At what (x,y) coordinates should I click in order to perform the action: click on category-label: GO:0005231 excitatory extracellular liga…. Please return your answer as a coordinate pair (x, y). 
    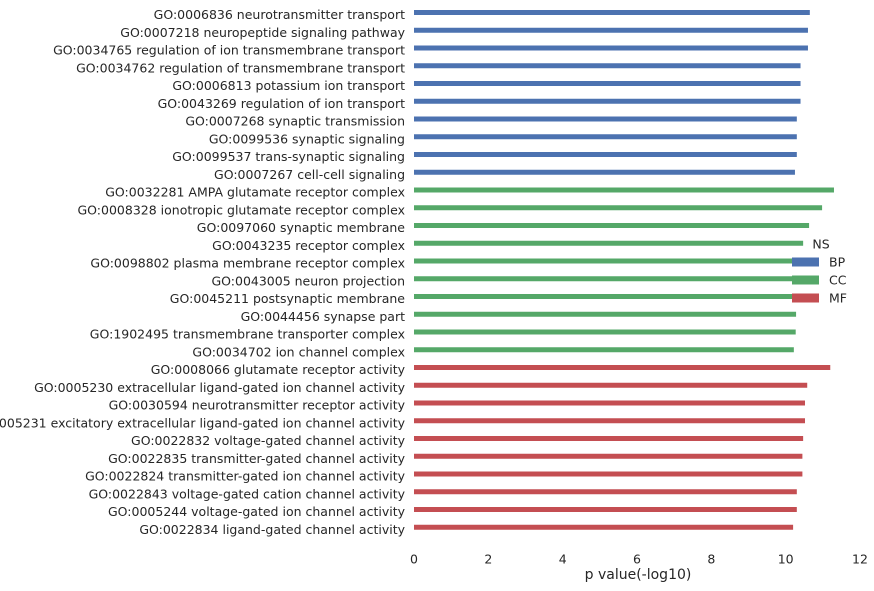
    Looking at the image, I should click on (203, 422).